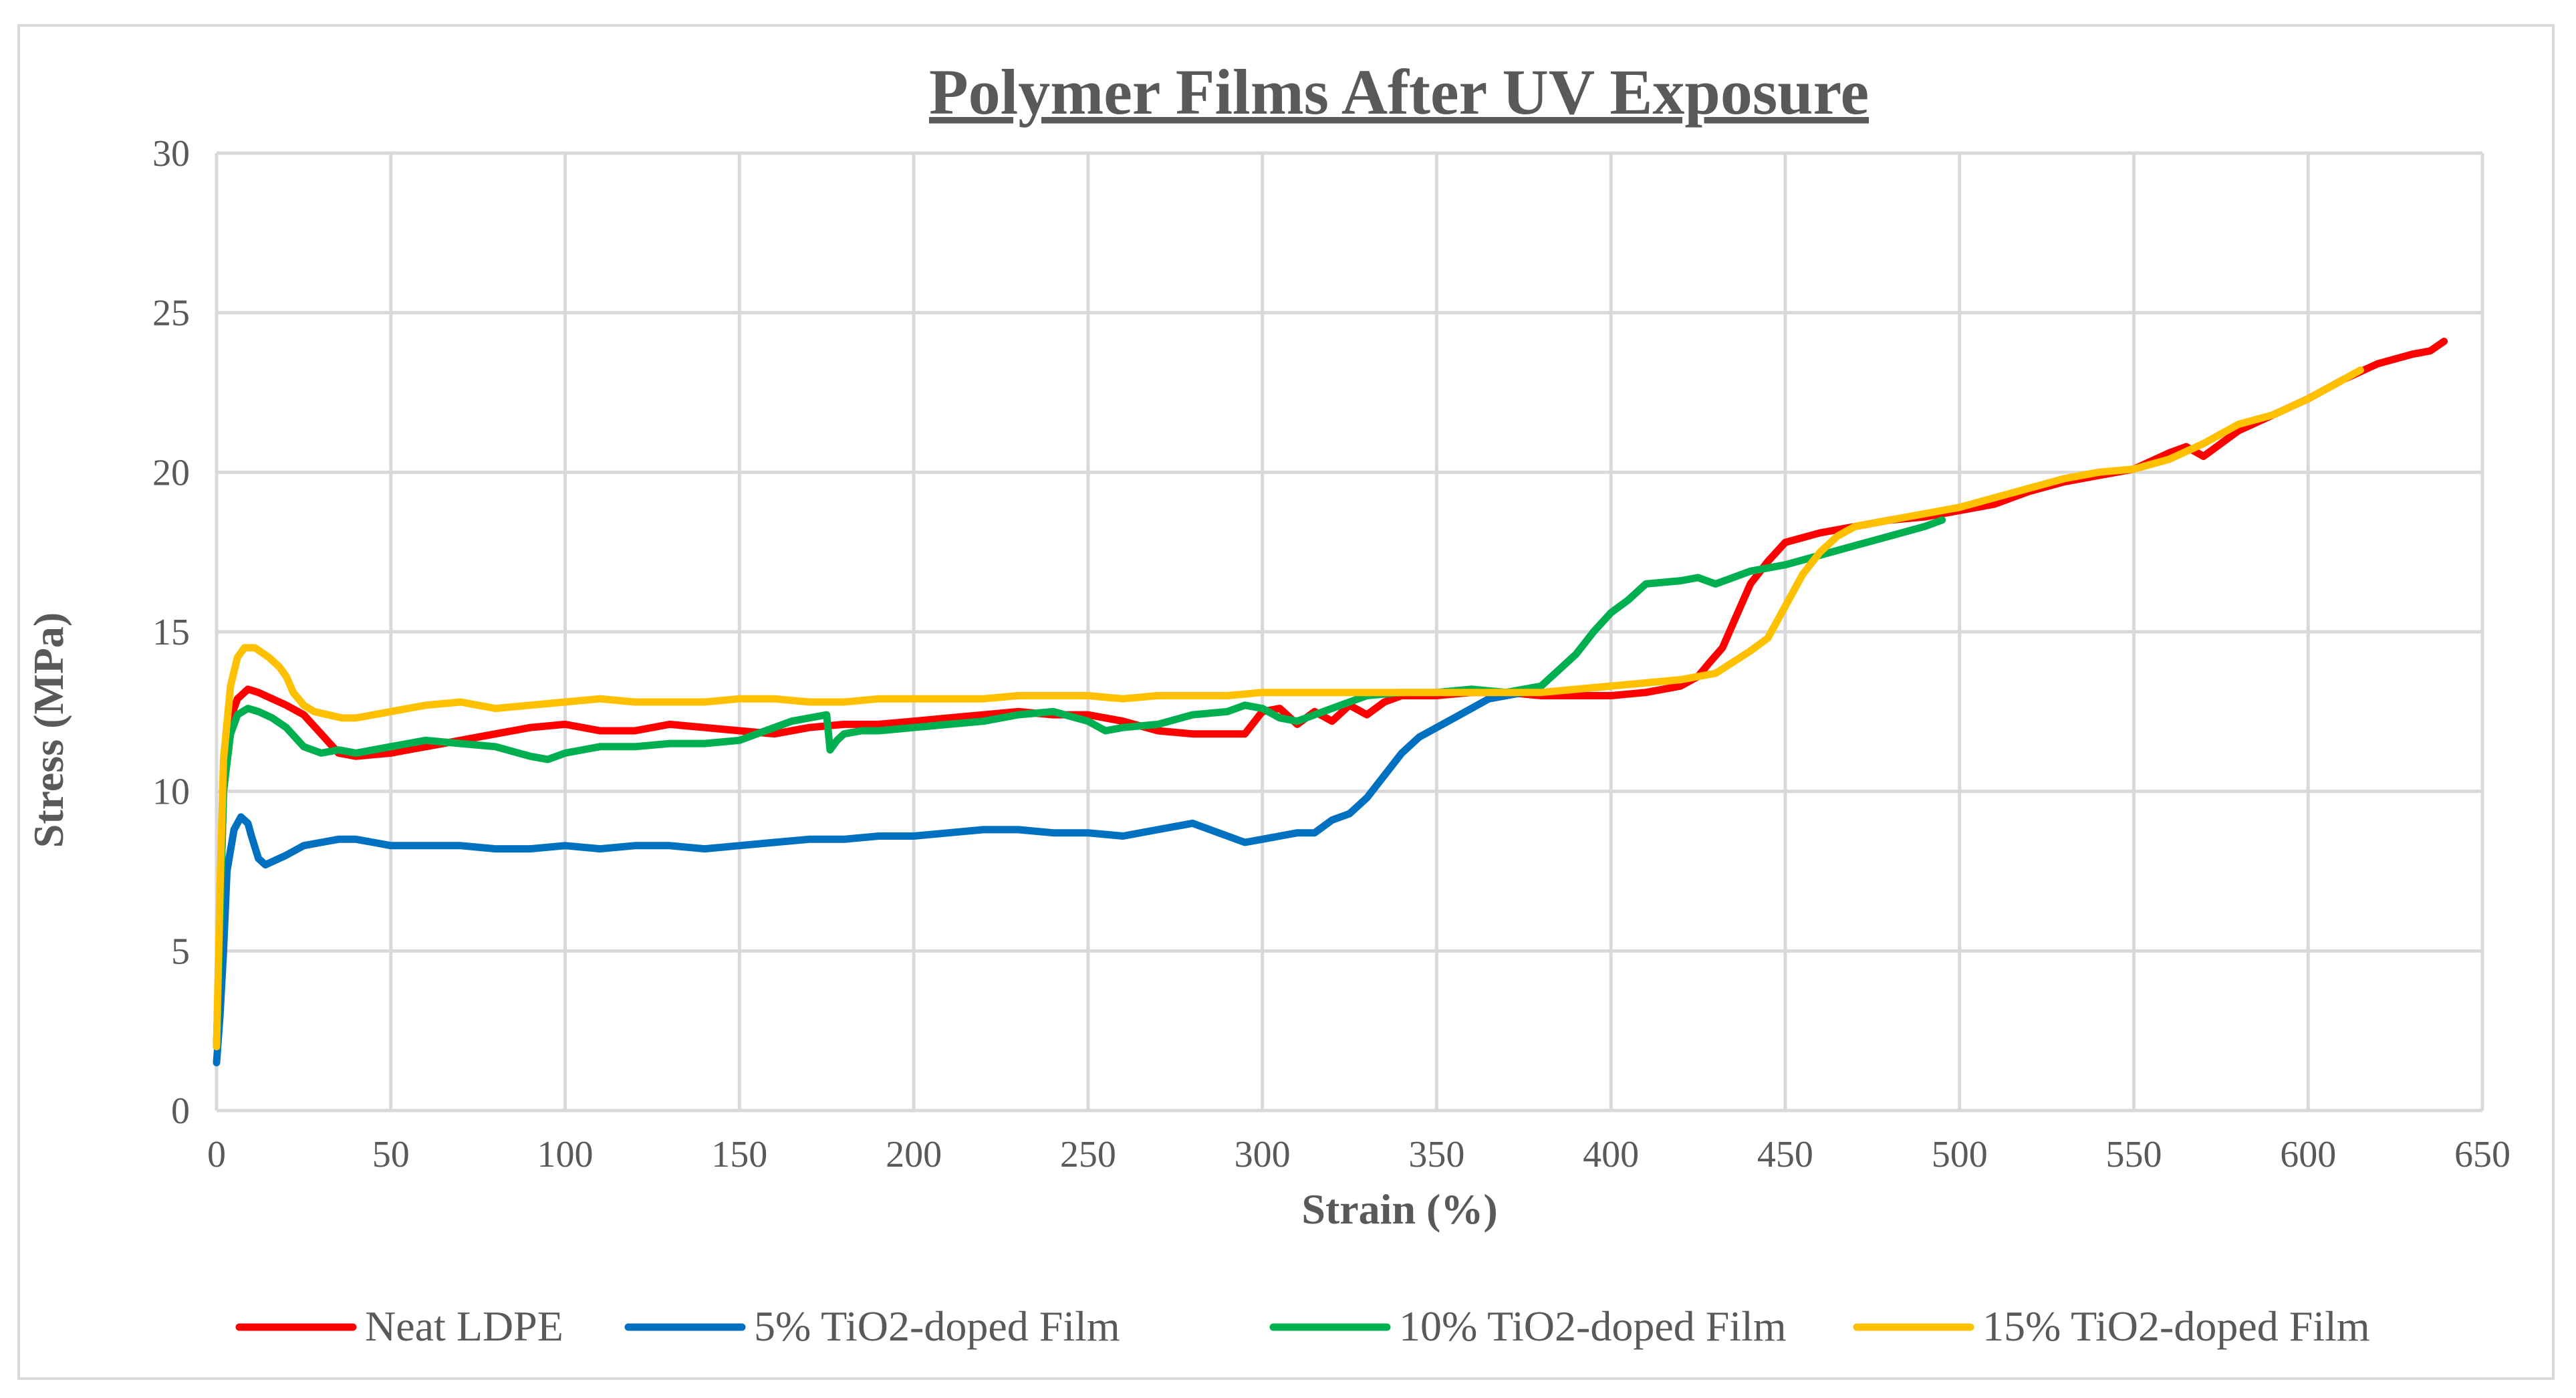 This screenshot has width=2576, height=1398. I want to click on x-tick-labels: 0 50 100 150 200 250 300 350 400 450 500 550 600 650, so click(1358, 1154).